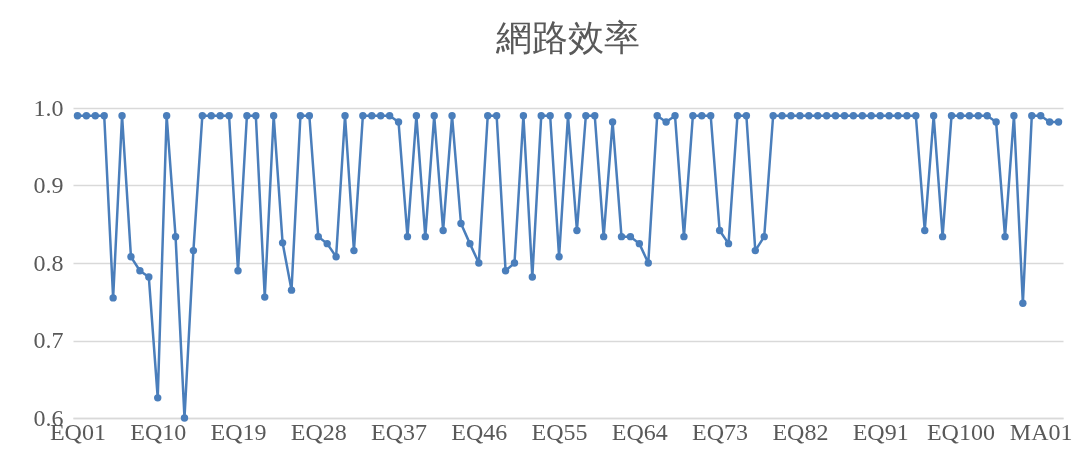 Image resolution: width=1086 pixels, height=473 pixels. Describe the element at coordinates (318, 431) in the screenshot. I see `x-tick-label: EQ28` at that location.